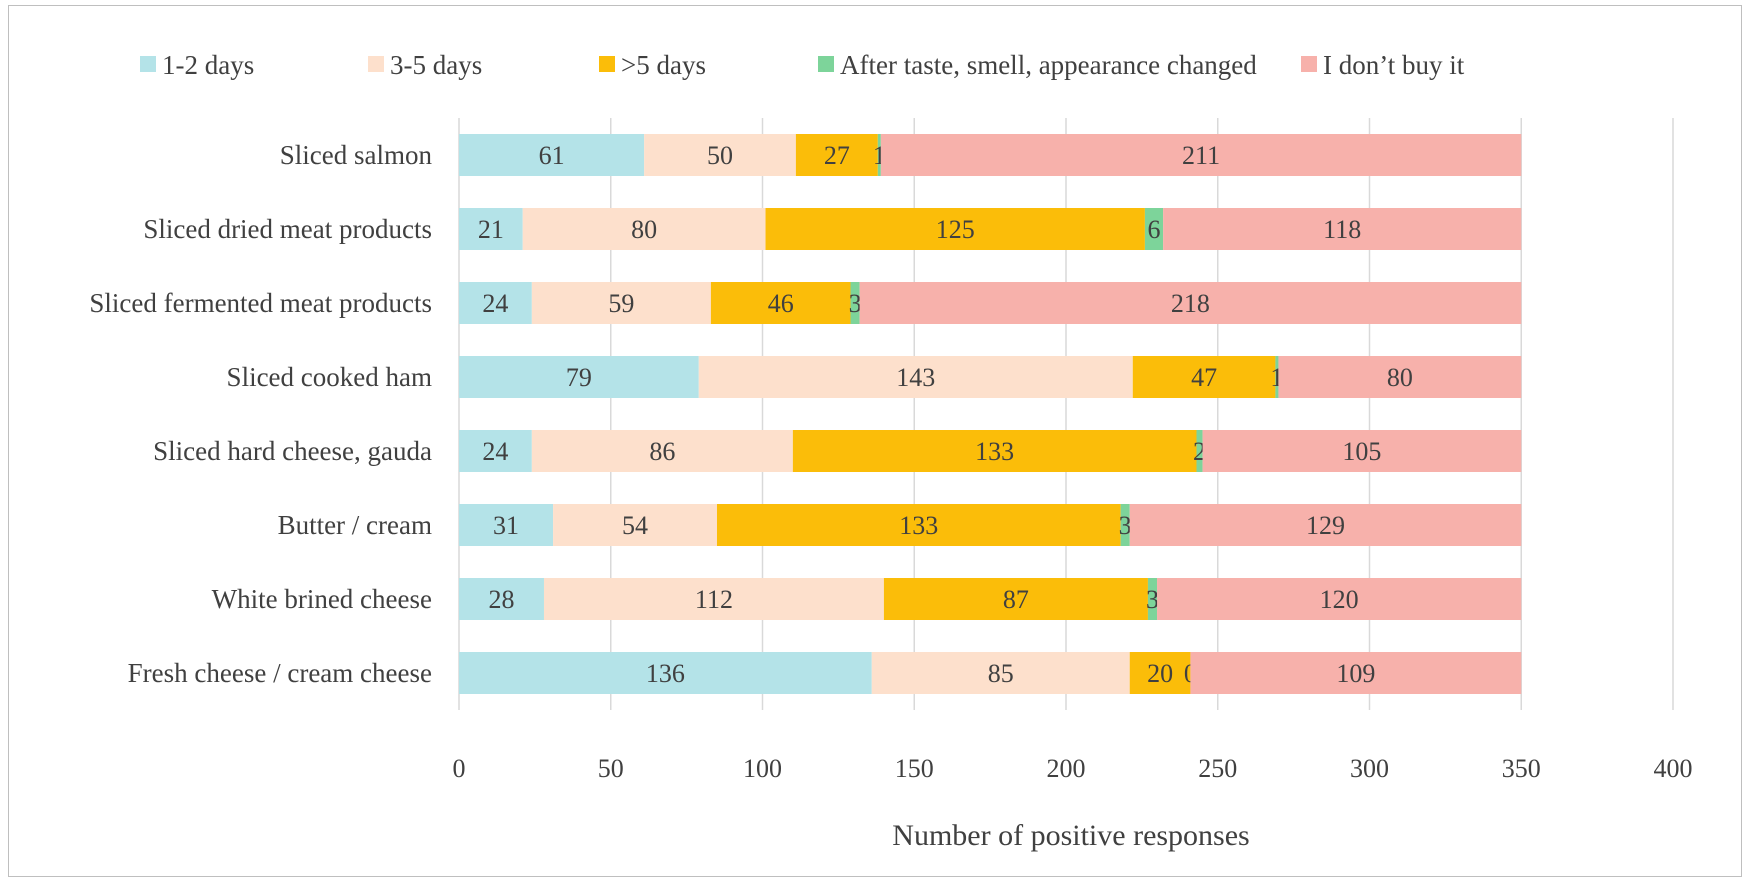 This screenshot has height=883, width=1750. I want to click on data-label-3-series-4: 80, so click(1400, 377).